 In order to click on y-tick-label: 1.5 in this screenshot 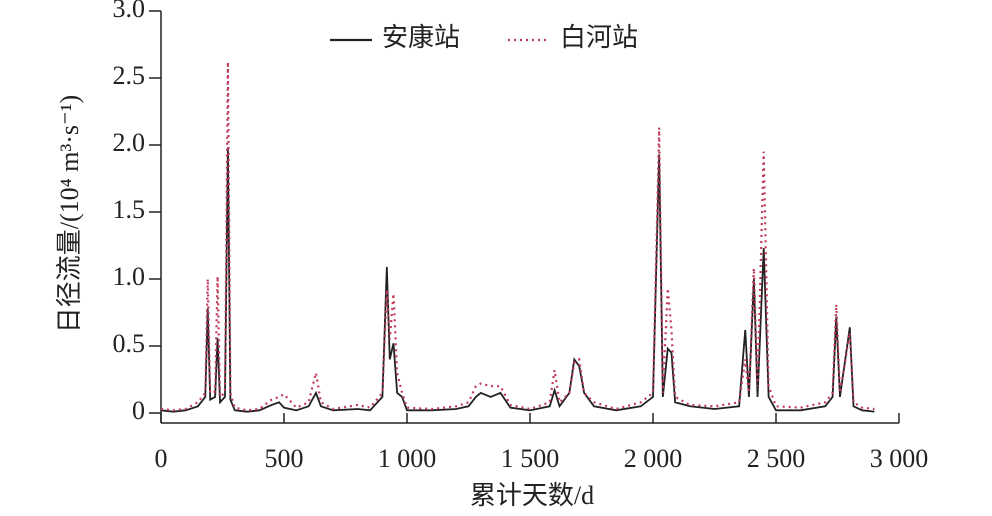, I will do `click(129, 209)`.